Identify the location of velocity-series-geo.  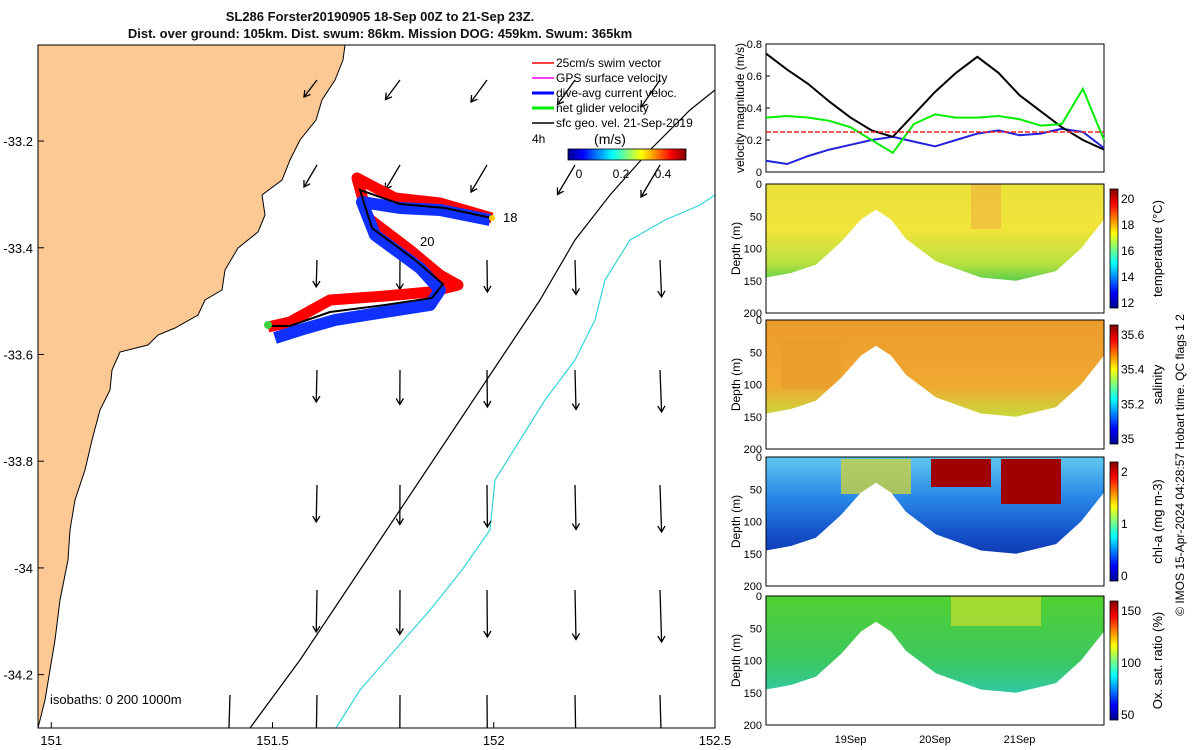
(935, 101).